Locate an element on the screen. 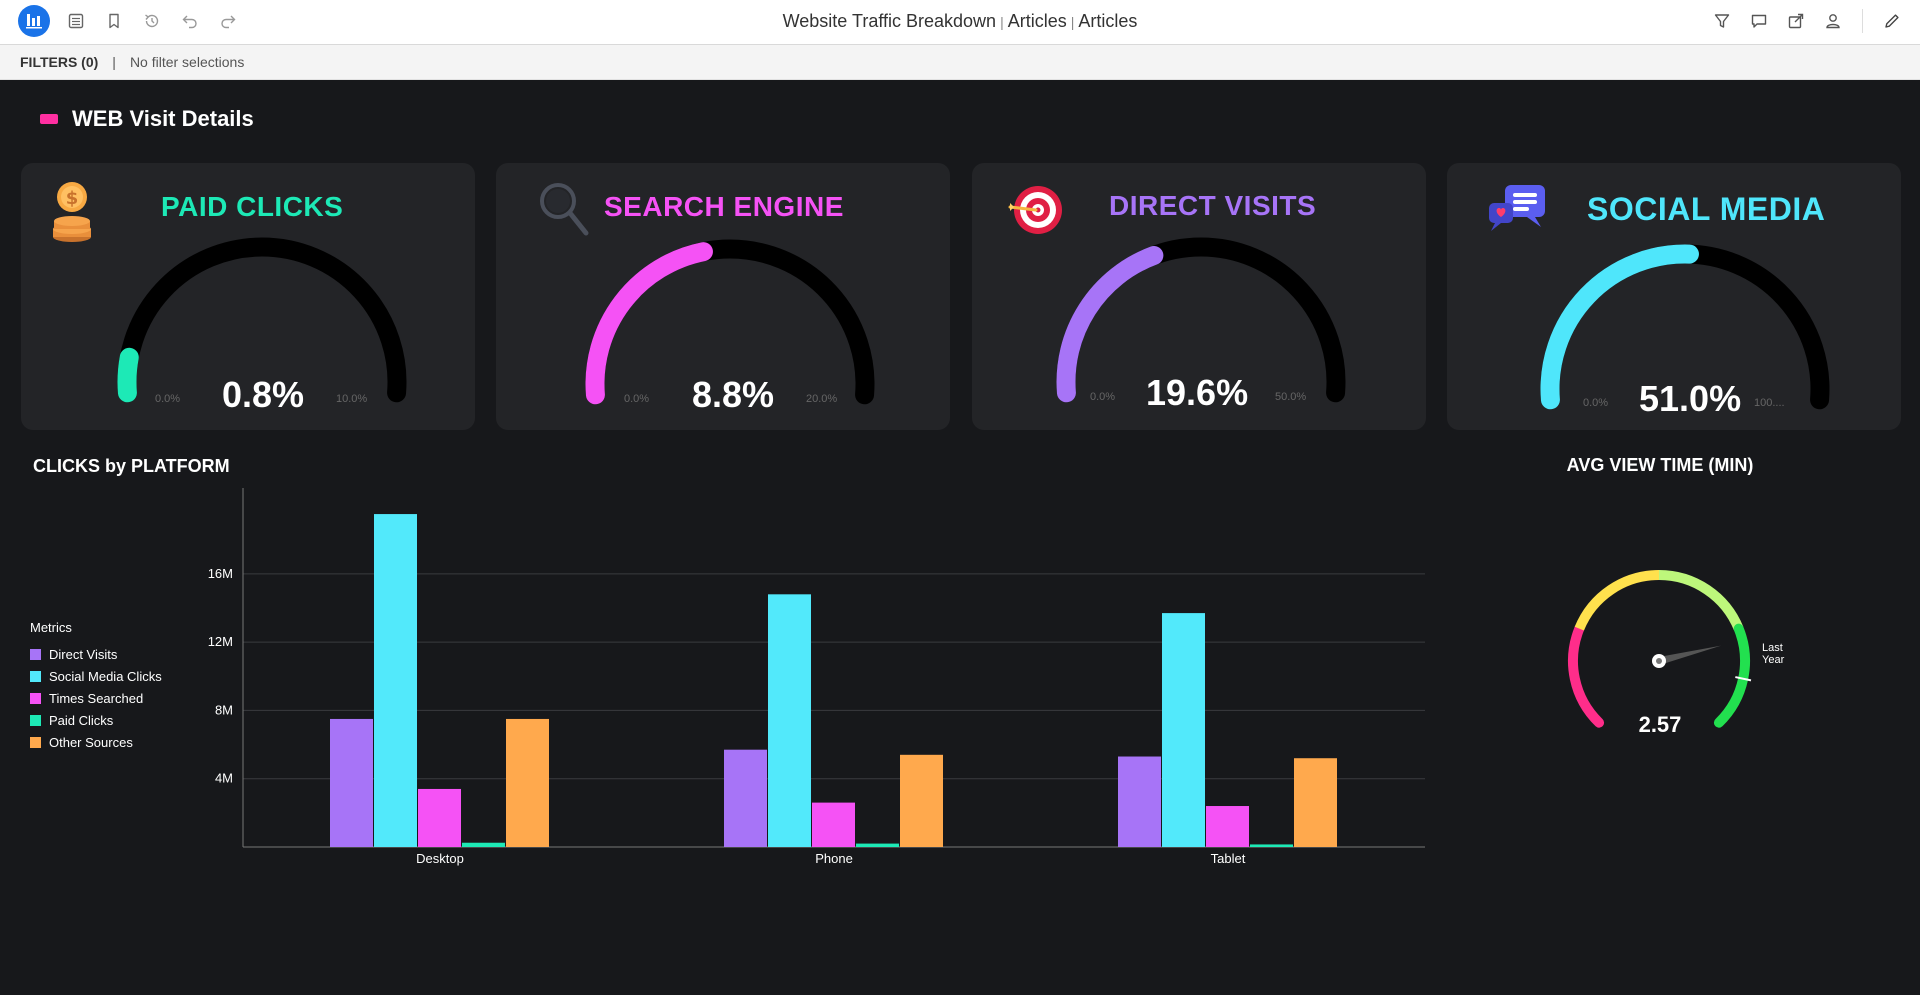 This screenshot has height=995, width=1920. gauge-needle-hub is located at coordinates (1659, 661).